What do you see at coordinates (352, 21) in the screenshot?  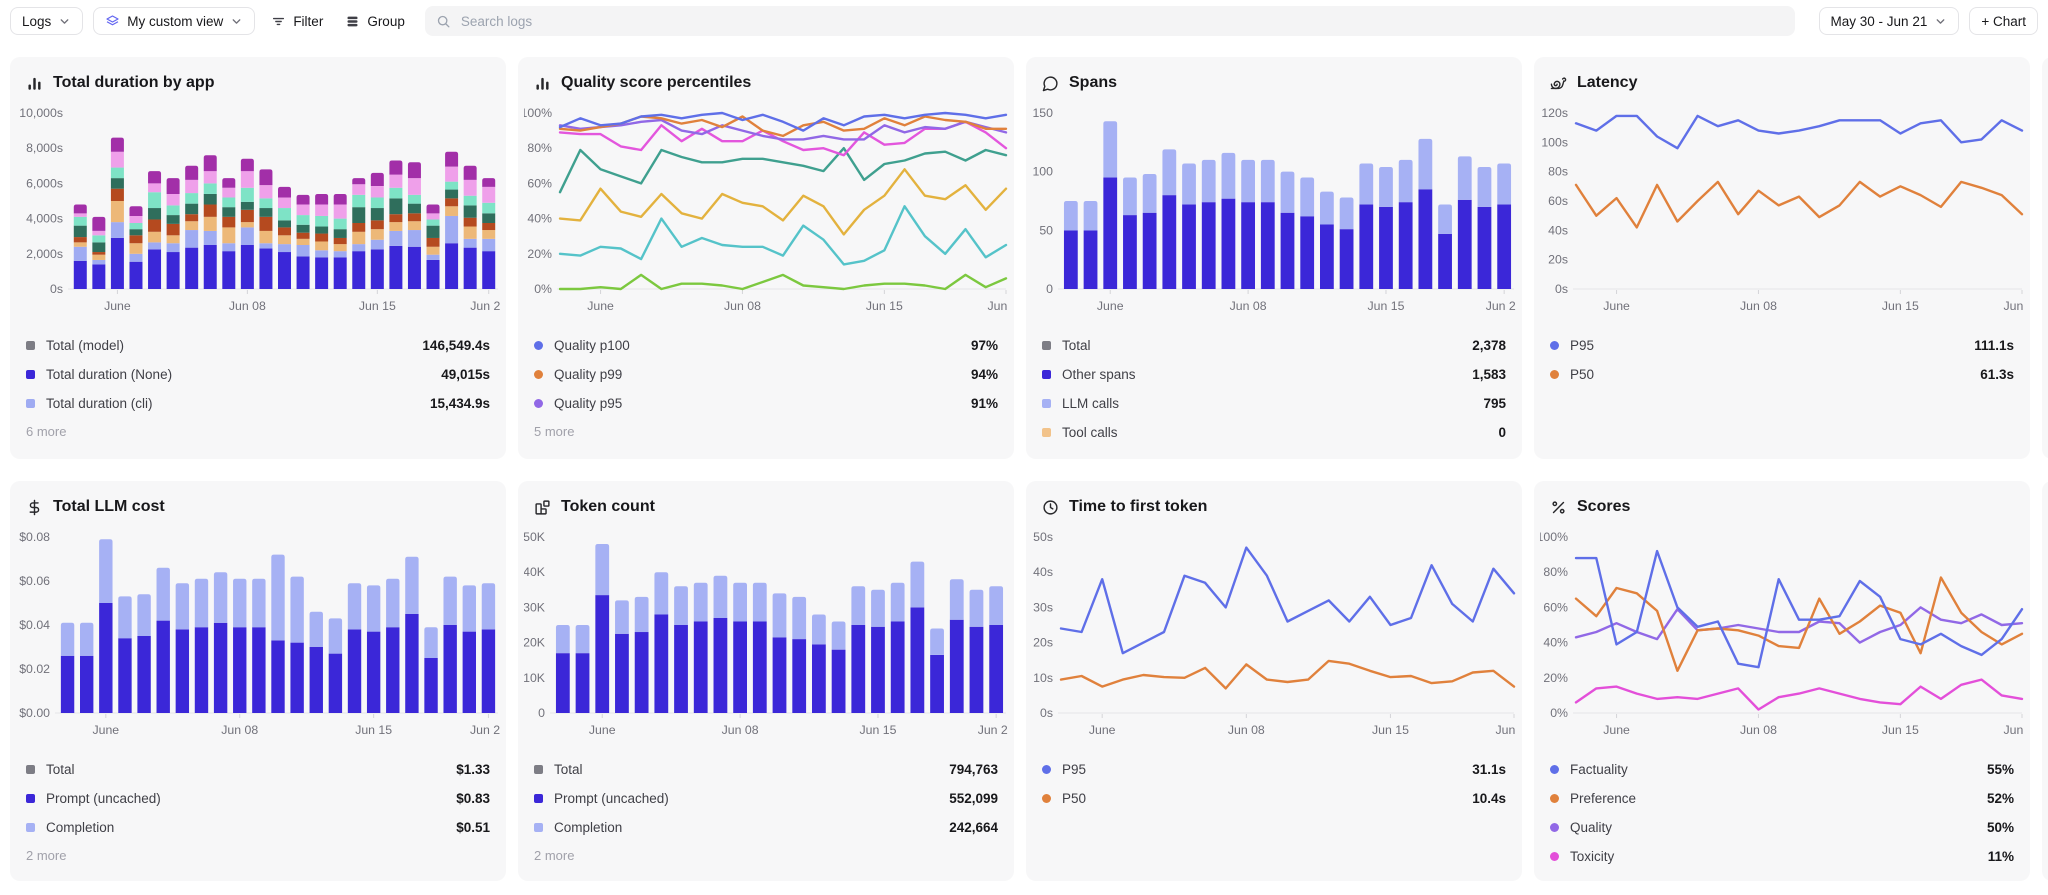 I see `group-rows-icon` at bounding box center [352, 21].